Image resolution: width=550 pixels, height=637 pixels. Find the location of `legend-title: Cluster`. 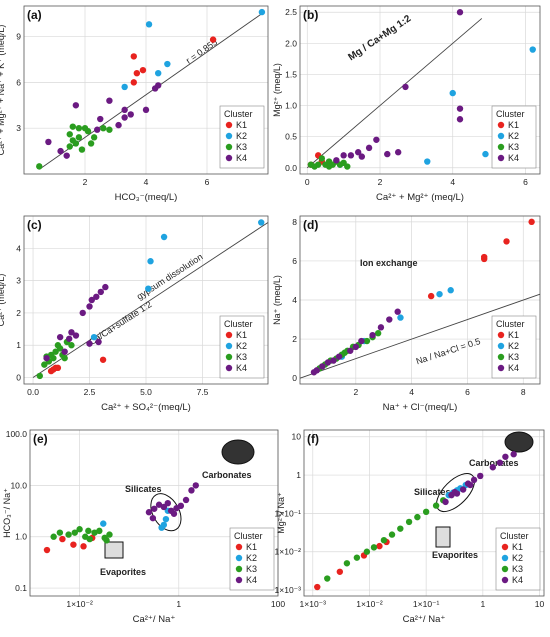

legend-title: Cluster is located at coordinates (510, 324).